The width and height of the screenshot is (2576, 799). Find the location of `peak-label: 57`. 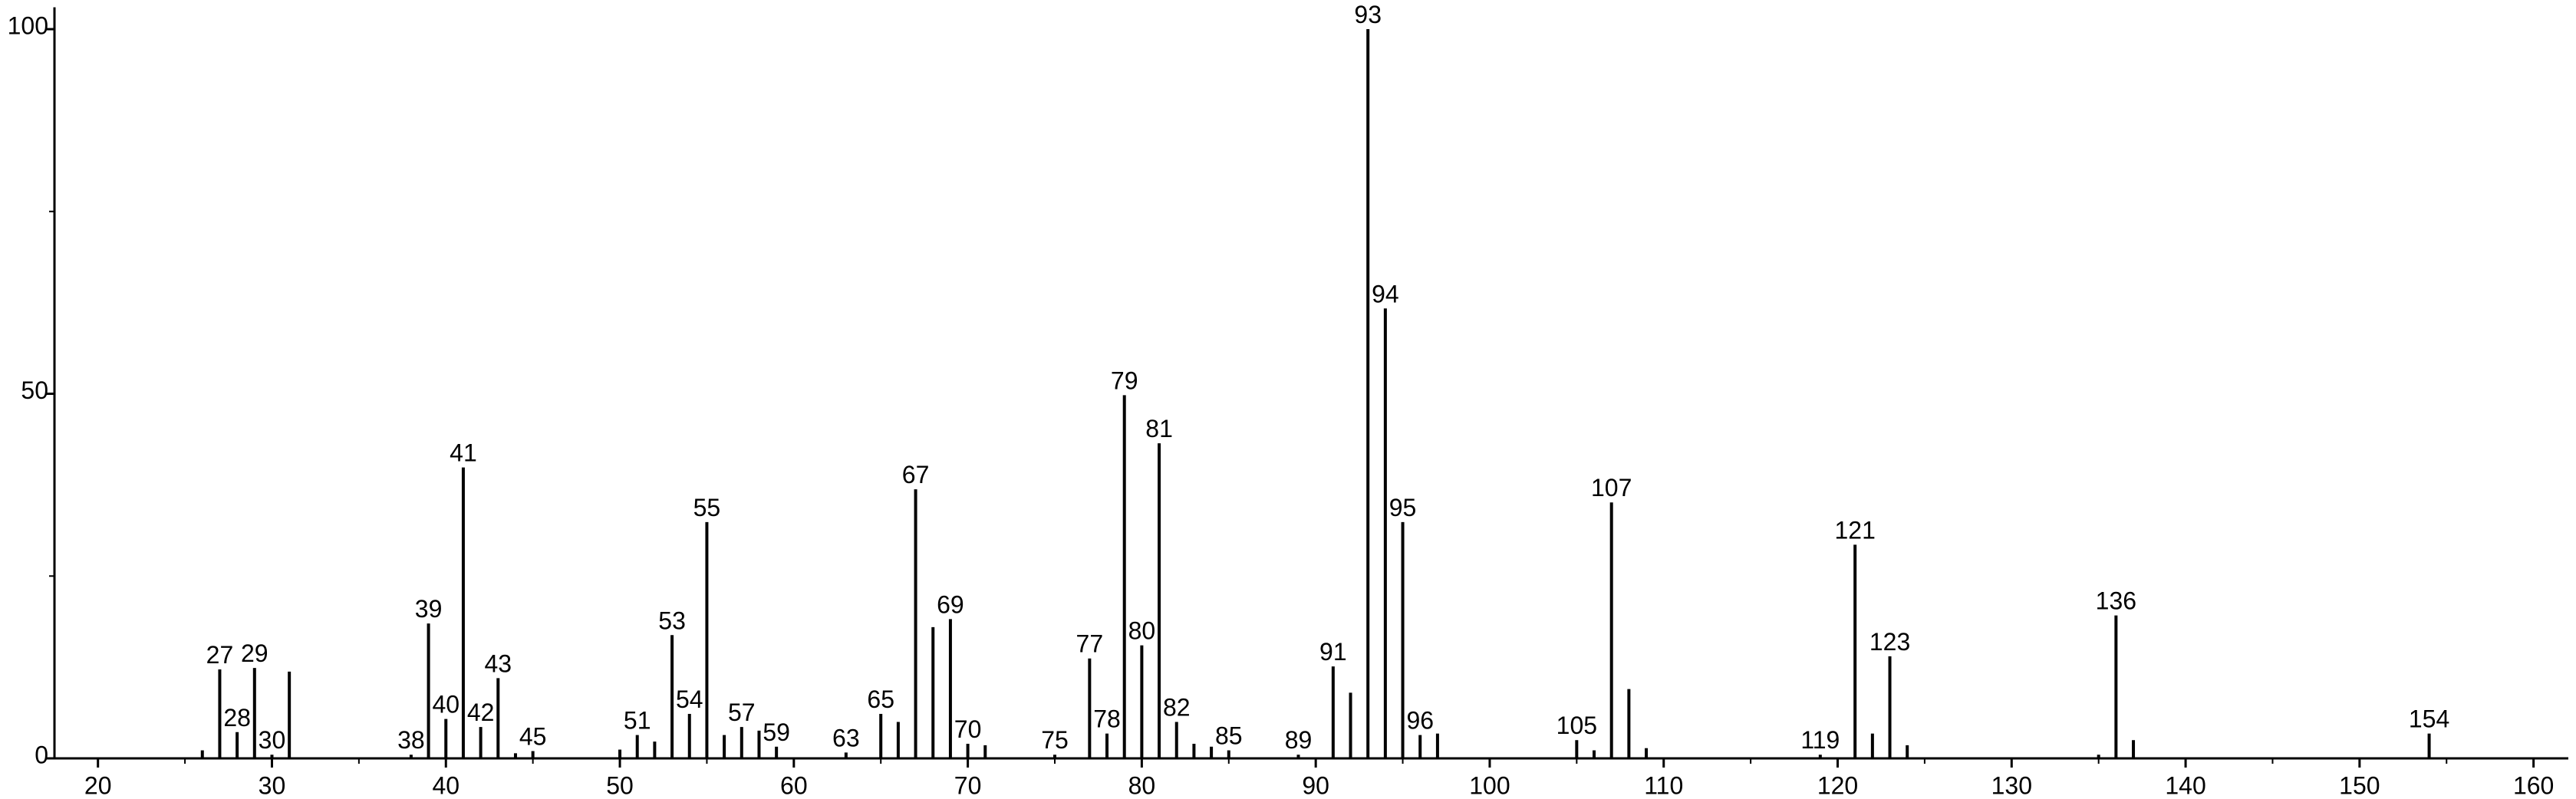

peak-label: 57 is located at coordinates (742, 712).